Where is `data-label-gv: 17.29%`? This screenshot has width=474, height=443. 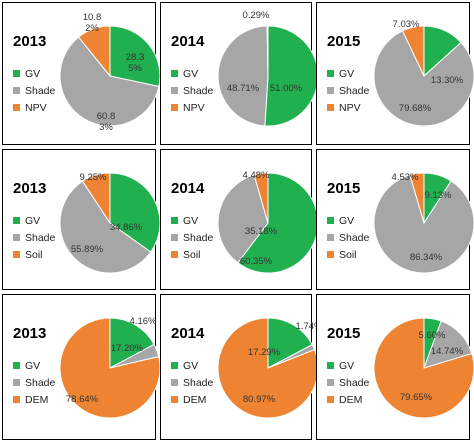
data-label-gv: 17.29% is located at coordinates (264, 352).